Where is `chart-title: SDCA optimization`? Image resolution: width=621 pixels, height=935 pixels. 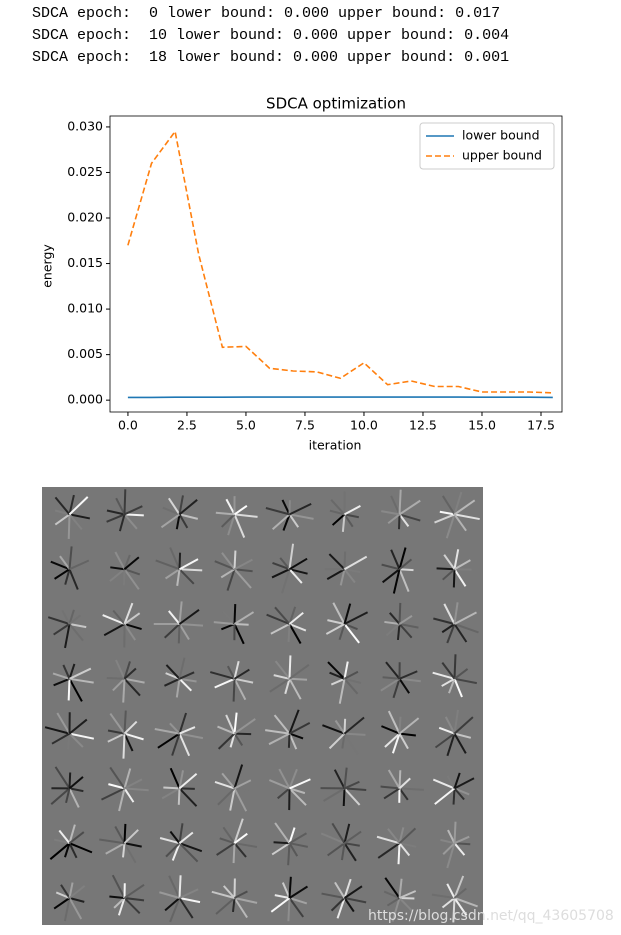 chart-title: SDCA optimization is located at coordinates (336, 104).